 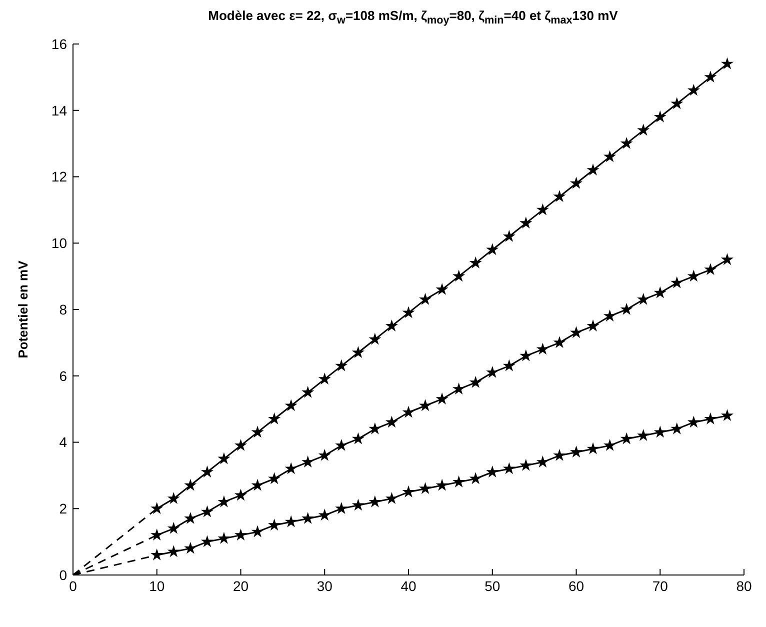 I want to click on y-tick-label: 12, so click(x=59, y=176).